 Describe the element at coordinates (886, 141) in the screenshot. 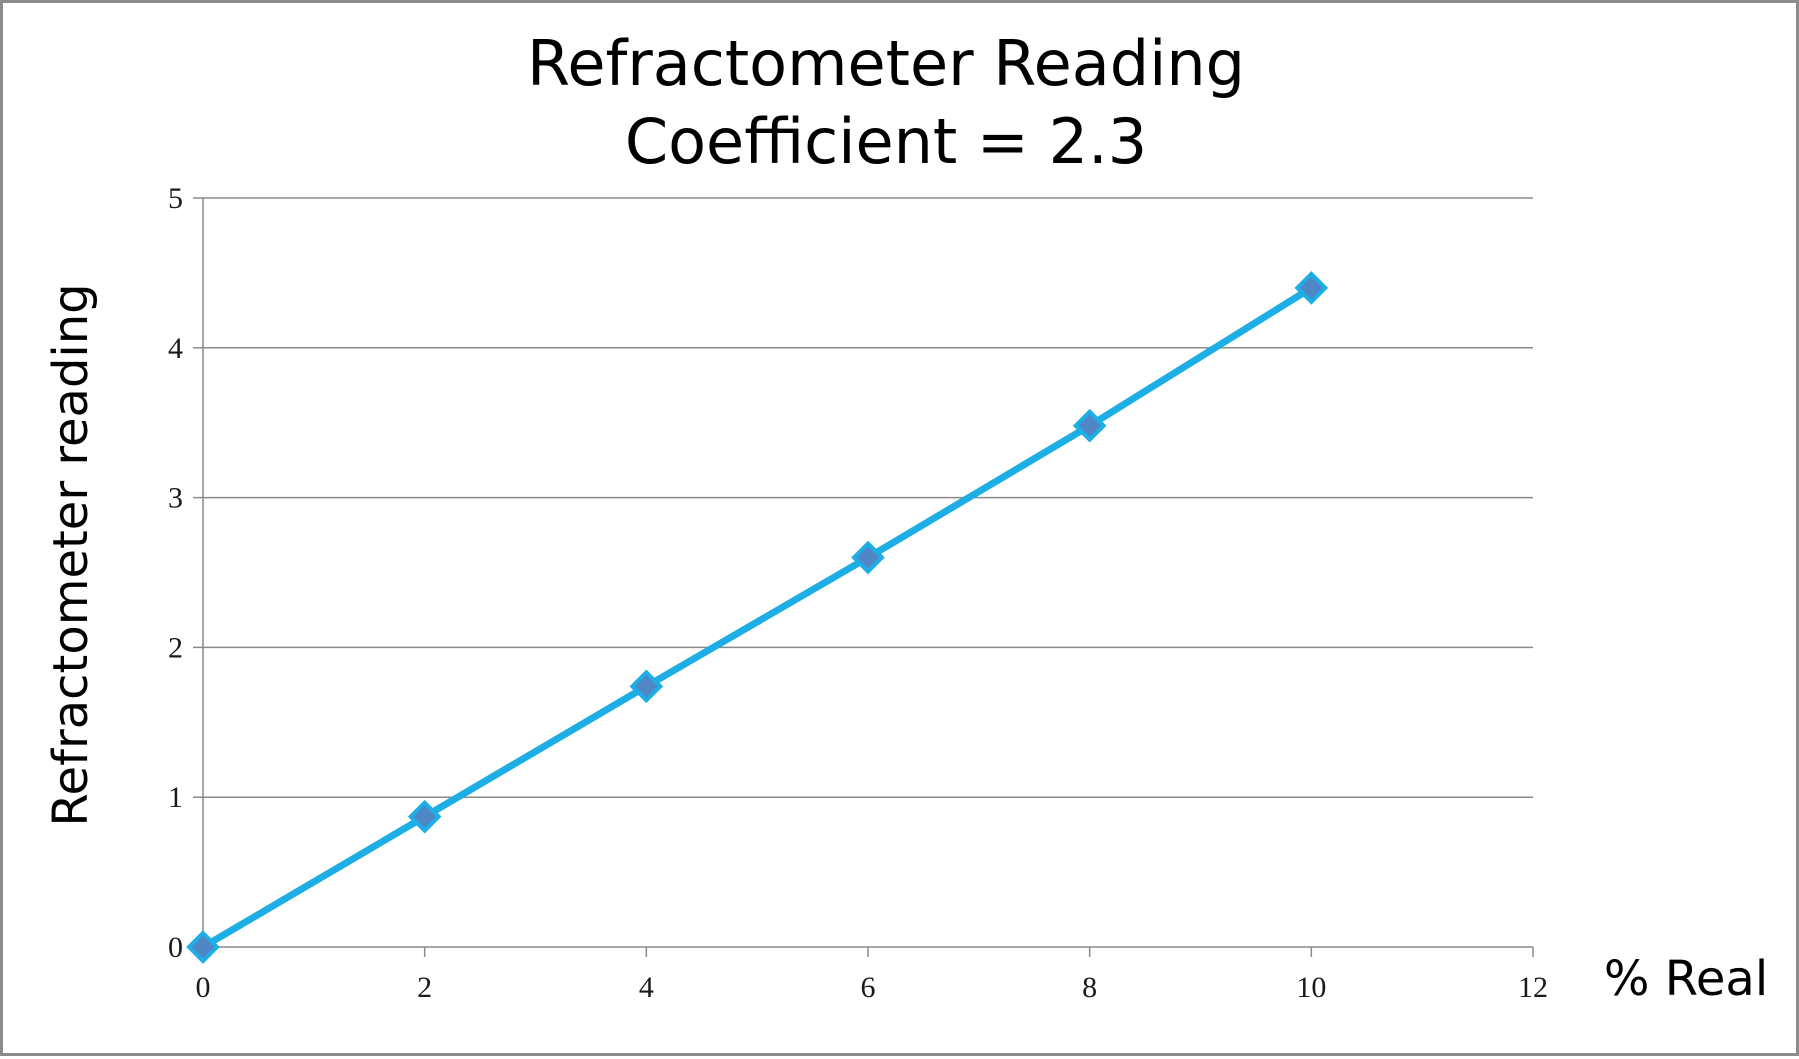

I see `chart-subtitle: Coefficient = 2.3` at that location.